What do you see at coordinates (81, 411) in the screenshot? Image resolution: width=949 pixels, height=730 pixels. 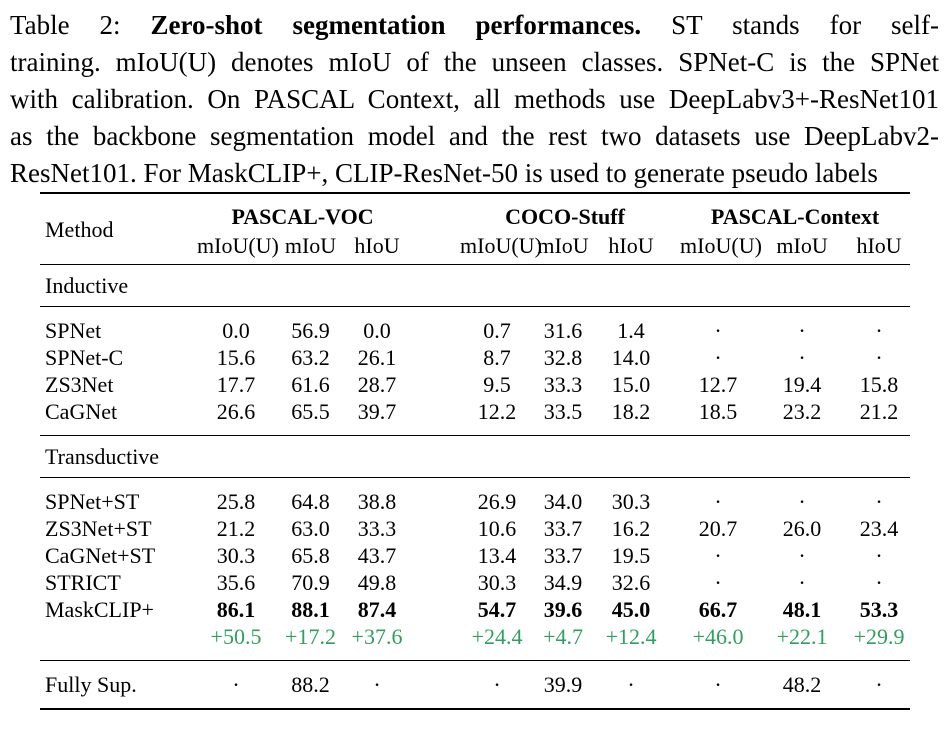 I see `method-cell: CaGNet` at bounding box center [81, 411].